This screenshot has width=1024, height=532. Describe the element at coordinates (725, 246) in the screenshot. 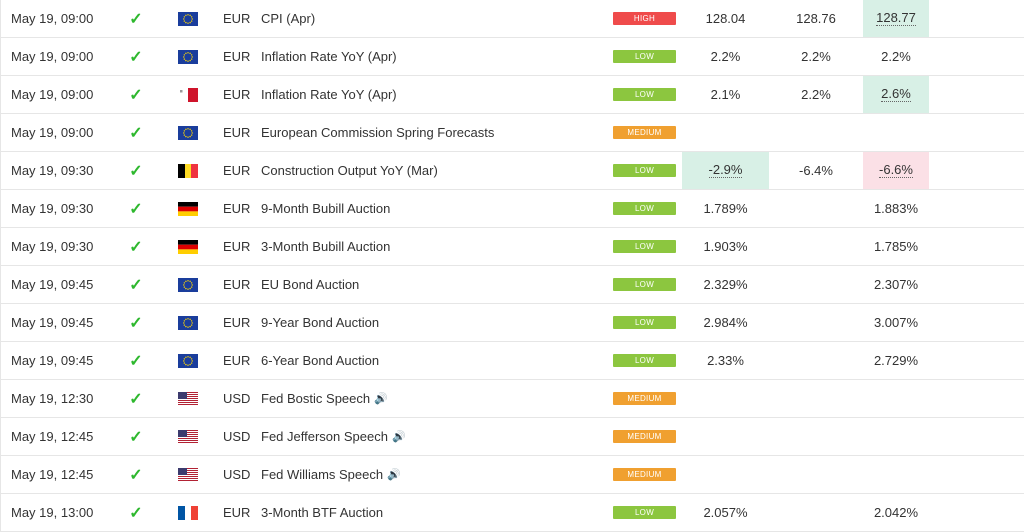

I see `actual-value-cell: 1.903%` at that location.